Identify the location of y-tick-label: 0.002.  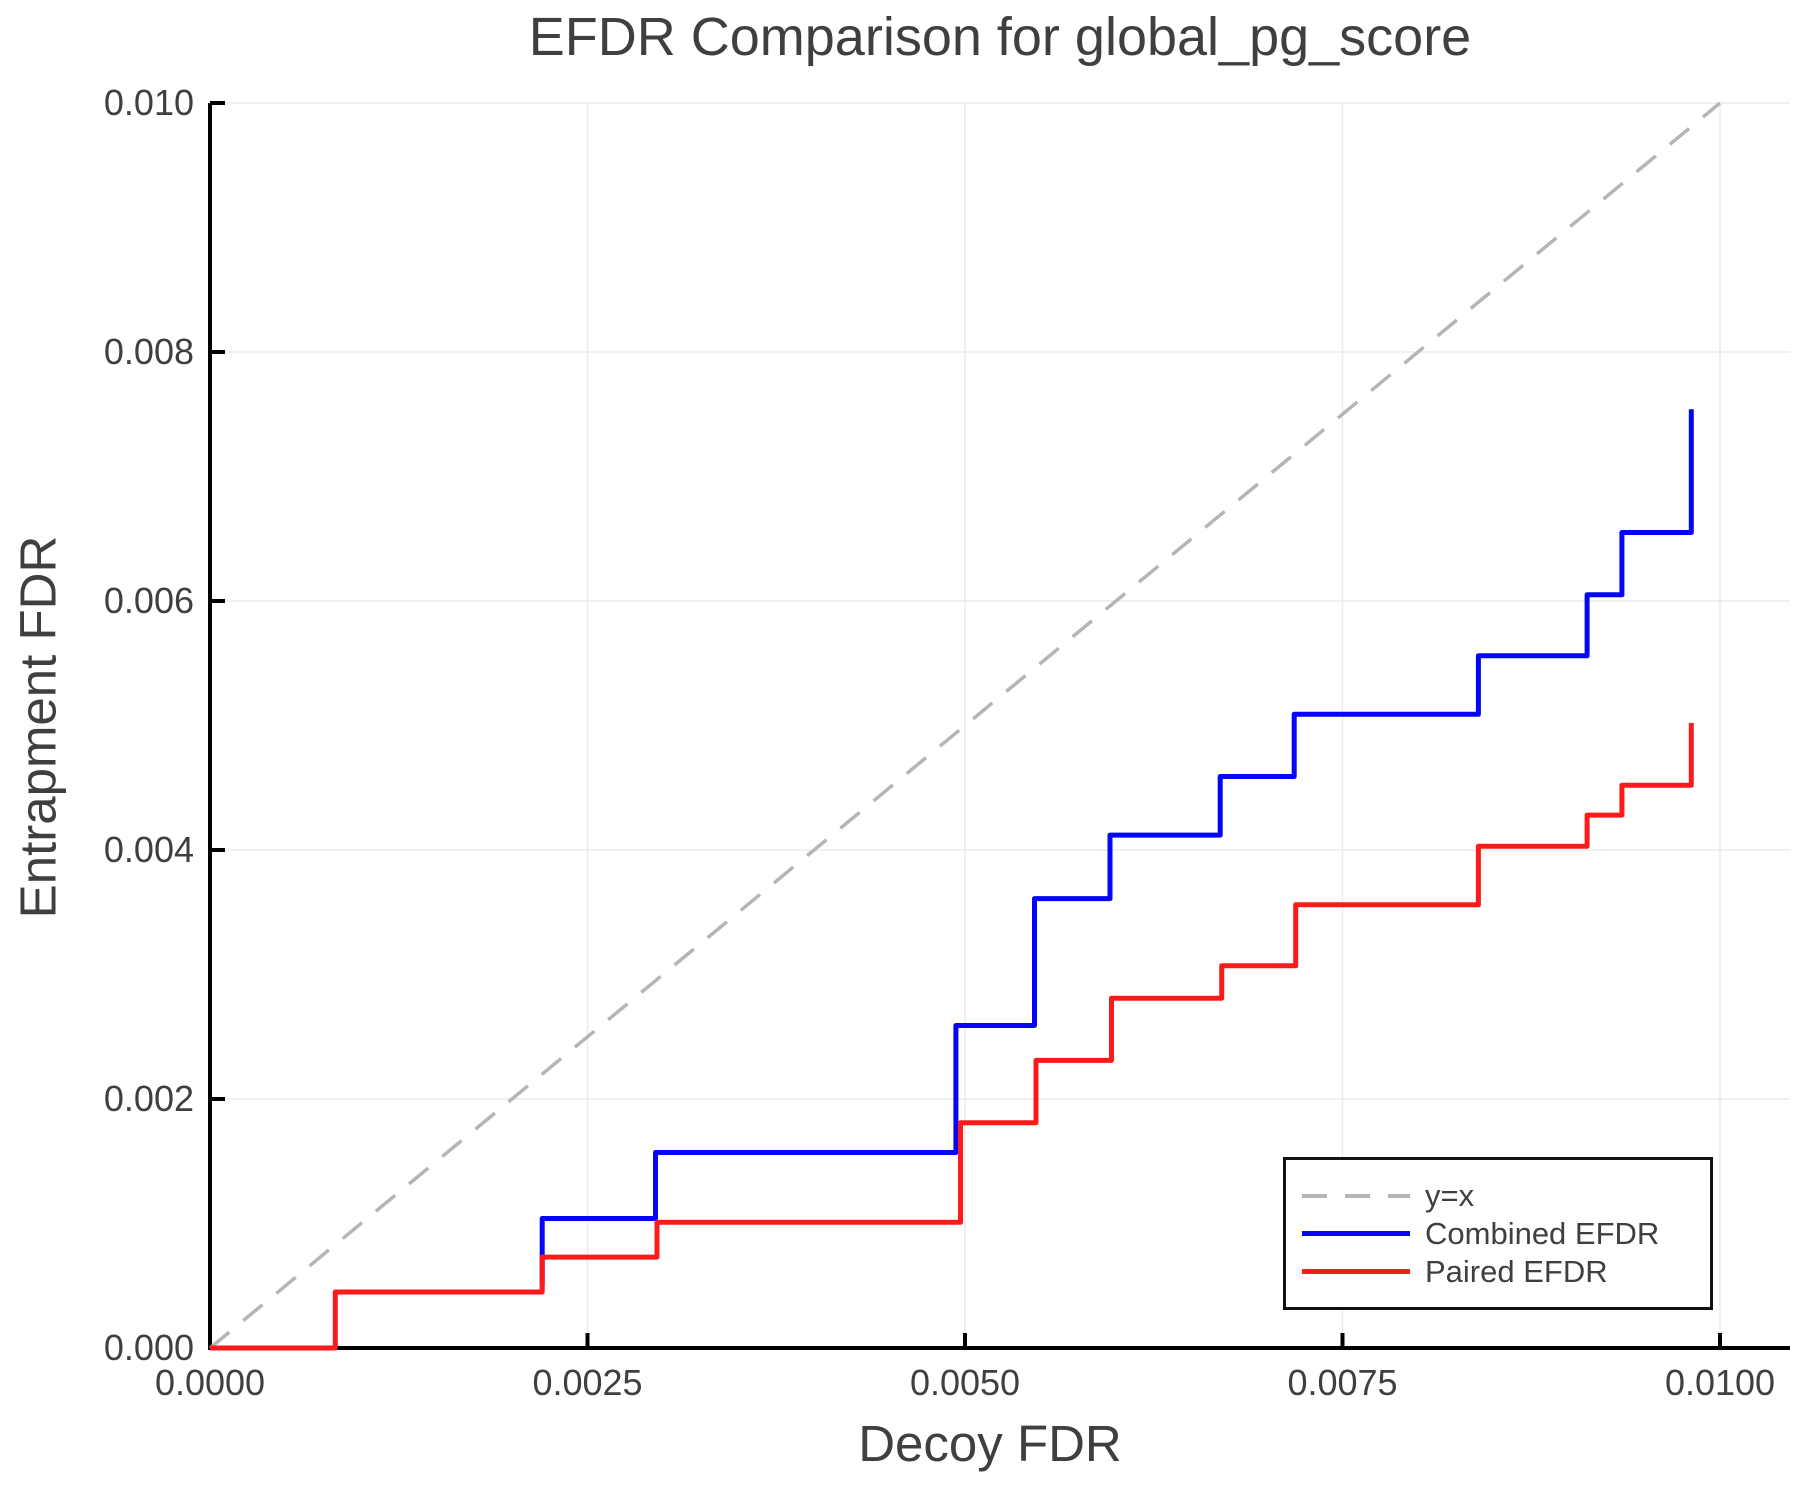
(149, 1098).